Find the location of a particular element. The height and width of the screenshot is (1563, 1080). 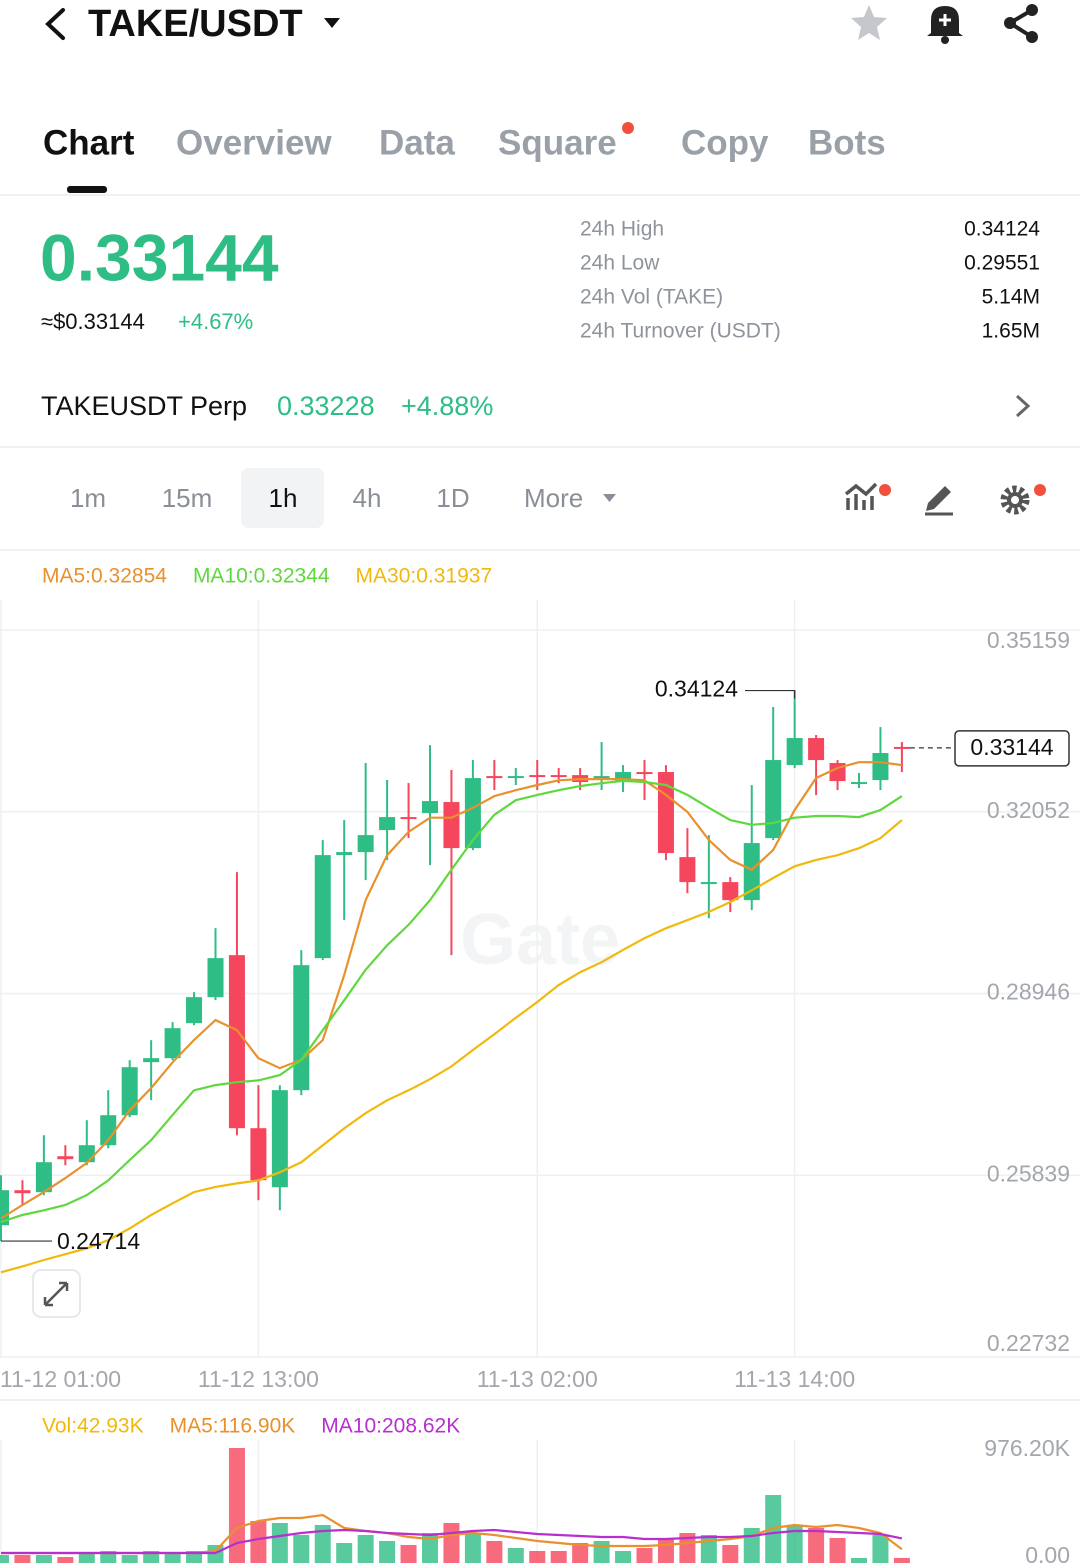

y-tick-label: 0.32052 is located at coordinates (1028, 810).